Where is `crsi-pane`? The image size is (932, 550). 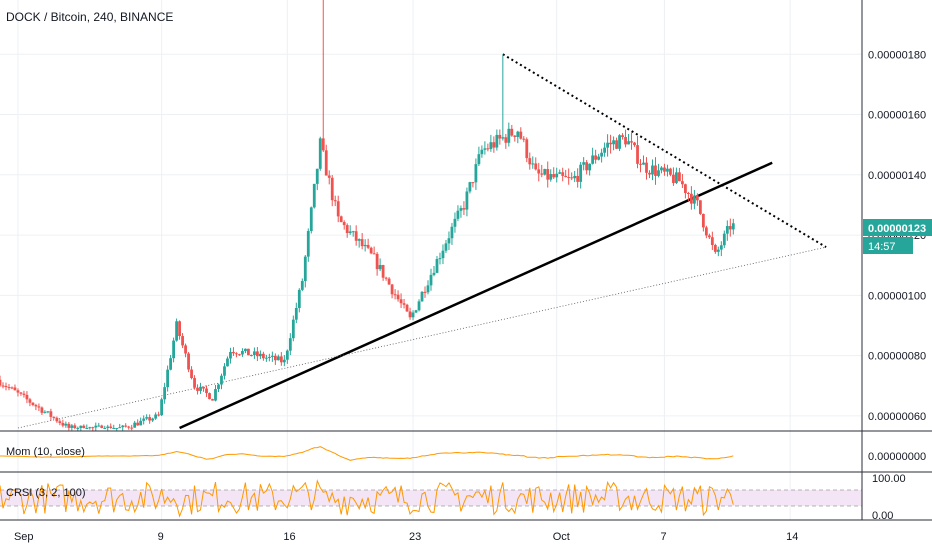 crsi-pane is located at coordinates (431, 498).